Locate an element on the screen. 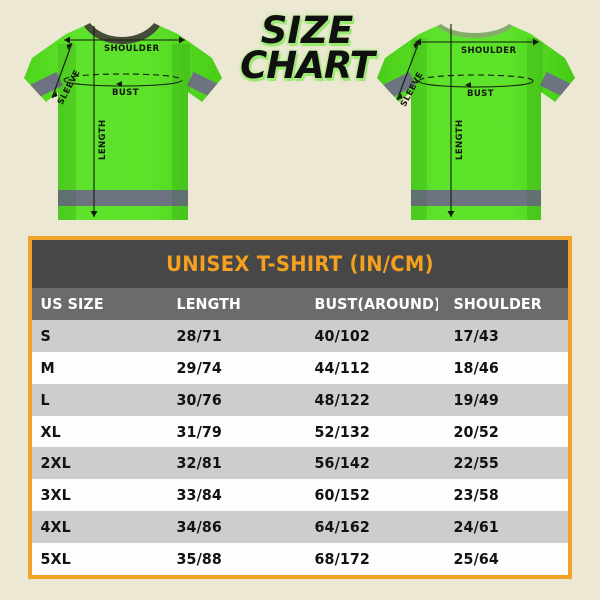 Image resolution: width=600 pixels, height=600 pixels. cell-length: 30/76 is located at coordinates (199, 399).